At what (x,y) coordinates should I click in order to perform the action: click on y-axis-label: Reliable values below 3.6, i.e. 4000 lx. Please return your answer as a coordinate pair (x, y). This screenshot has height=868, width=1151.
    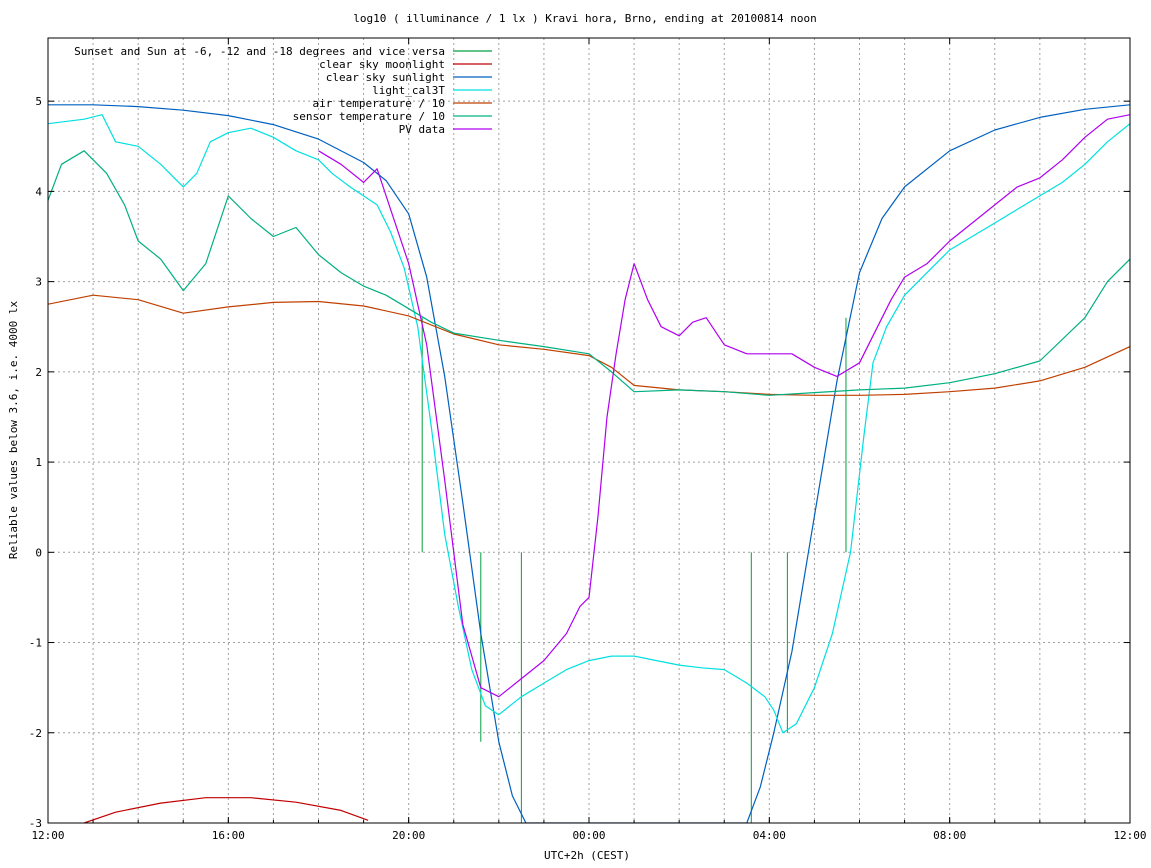
    Looking at the image, I should click on (13, 429).